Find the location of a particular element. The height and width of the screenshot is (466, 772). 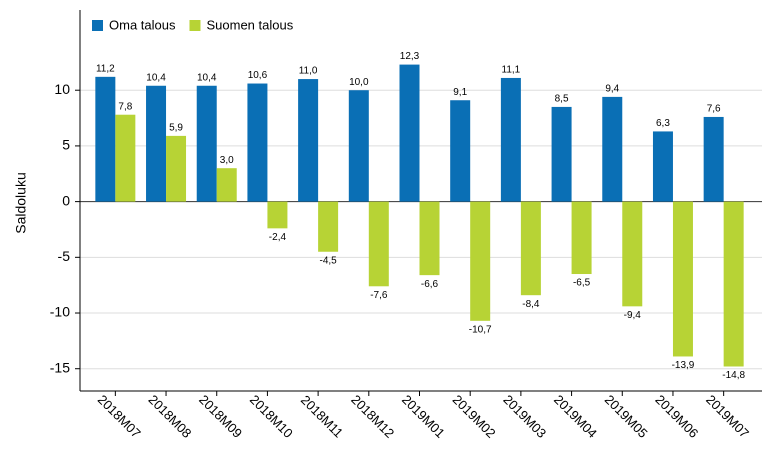

value-label: 8,5 is located at coordinates (562, 99).